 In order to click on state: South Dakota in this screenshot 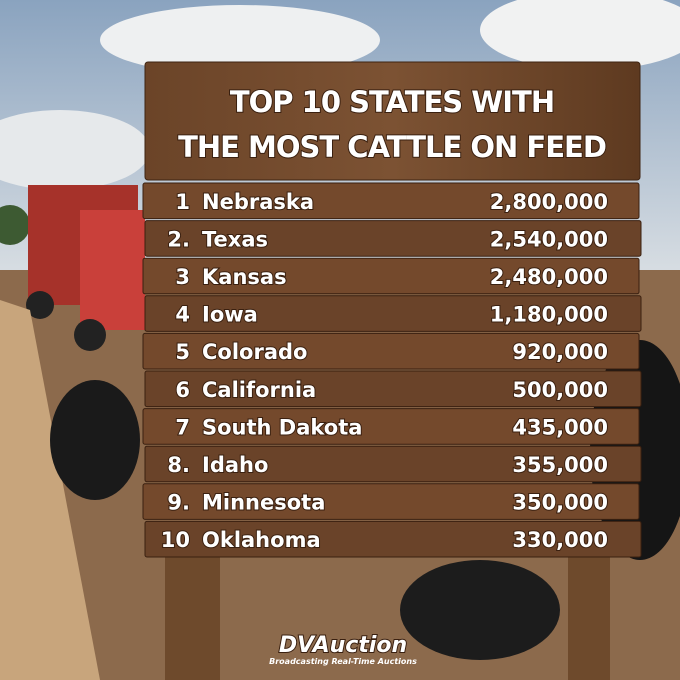, I will do `click(282, 427)`.